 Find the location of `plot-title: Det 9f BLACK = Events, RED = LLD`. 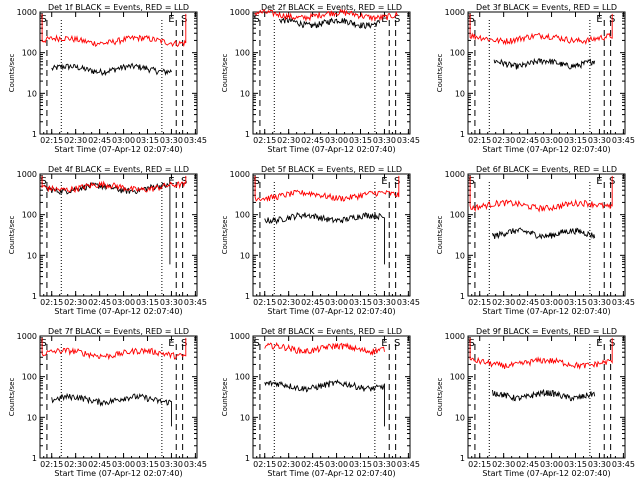

plot-title: Det 9f BLACK = Events, RED = LLD is located at coordinates (546, 331).